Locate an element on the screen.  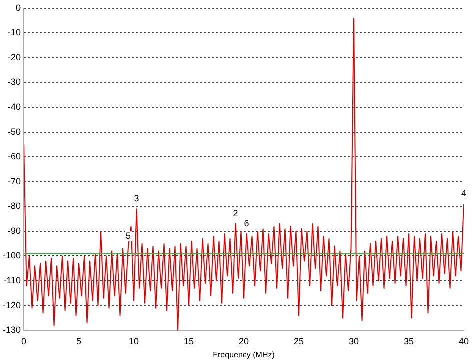
annotation: 3 is located at coordinates (137, 199).